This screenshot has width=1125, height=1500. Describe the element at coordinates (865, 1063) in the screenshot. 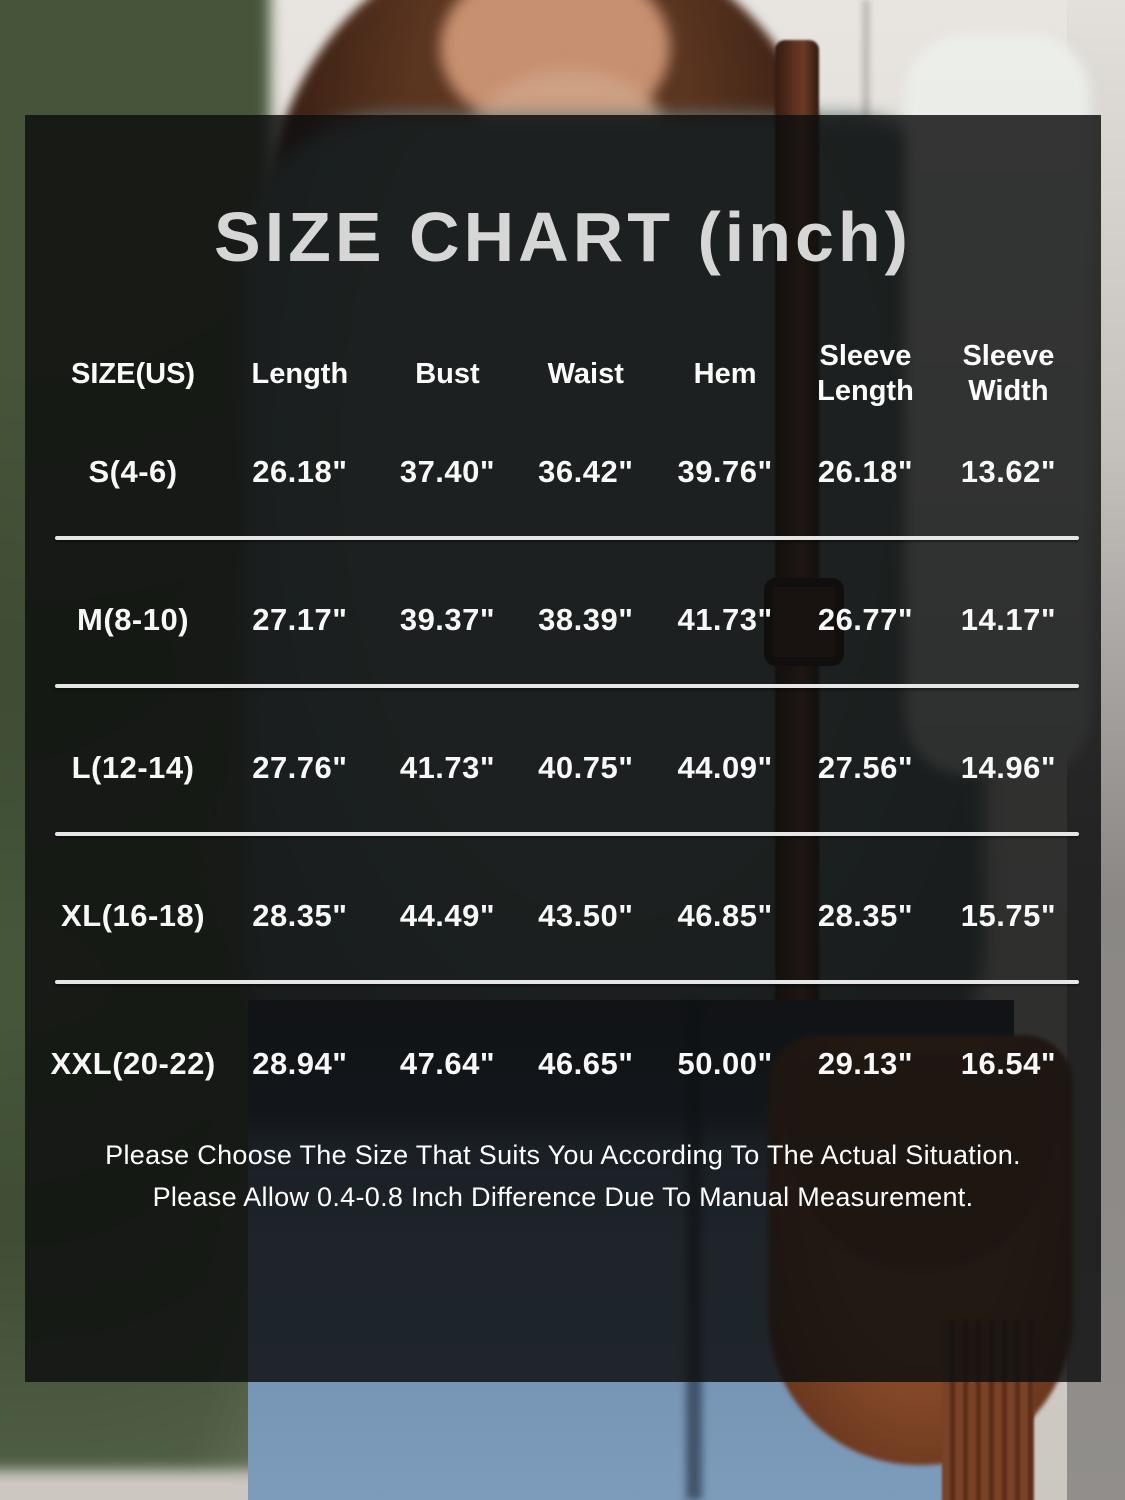

I see `sleeve-length-value: 29.13"` at that location.